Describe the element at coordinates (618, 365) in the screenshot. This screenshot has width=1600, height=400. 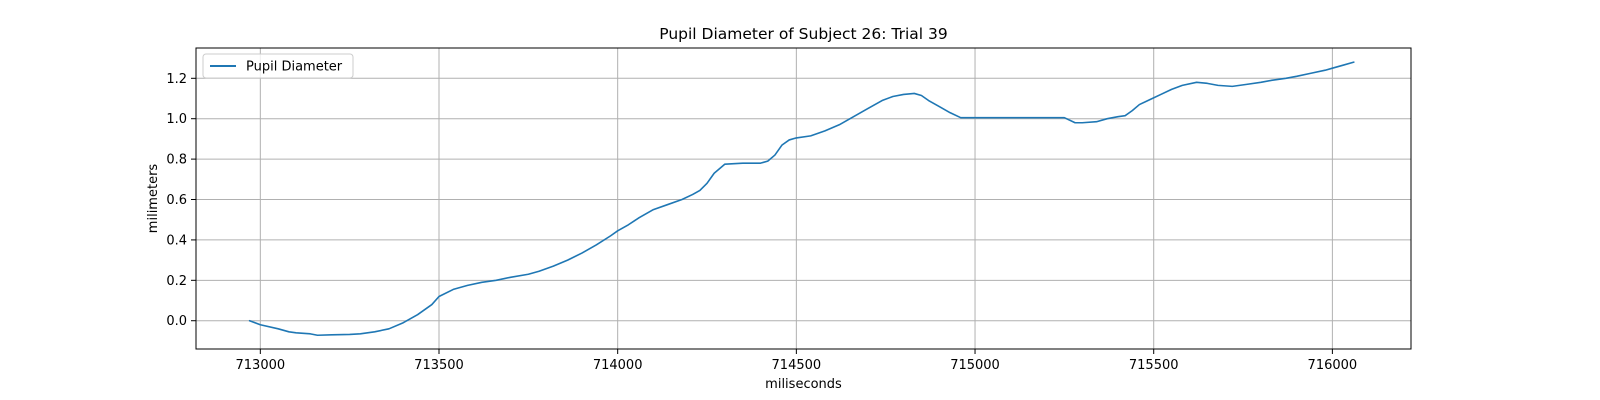
I see `x-tick-label: 714000` at that location.